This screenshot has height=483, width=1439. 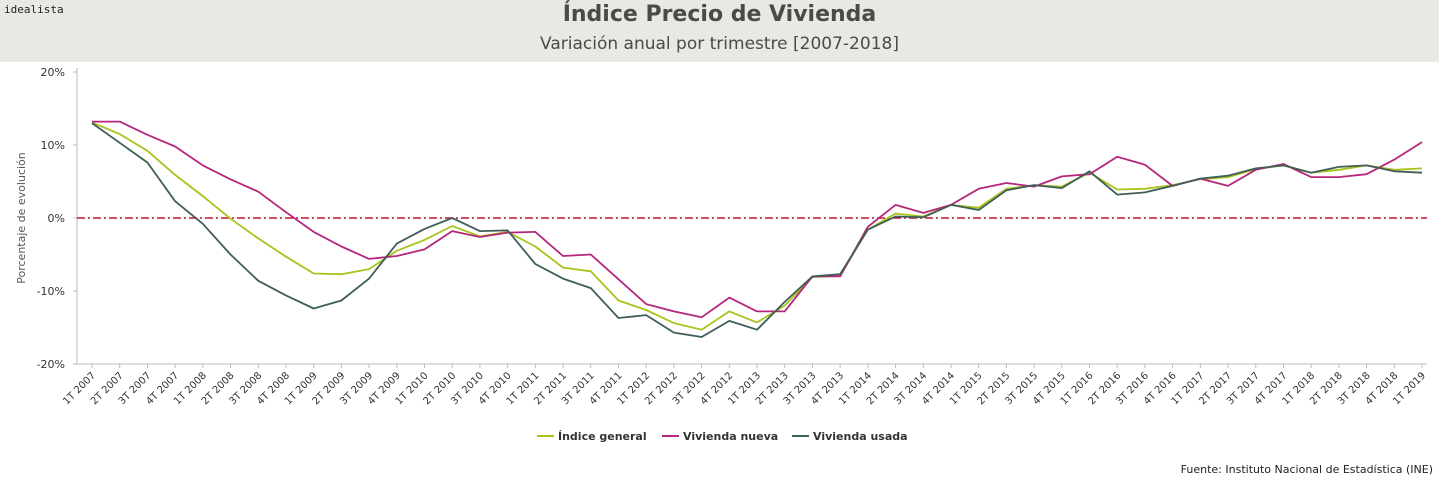 I want to click on chart-title: Índice Precio de Vivienda, so click(x=719, y=14).